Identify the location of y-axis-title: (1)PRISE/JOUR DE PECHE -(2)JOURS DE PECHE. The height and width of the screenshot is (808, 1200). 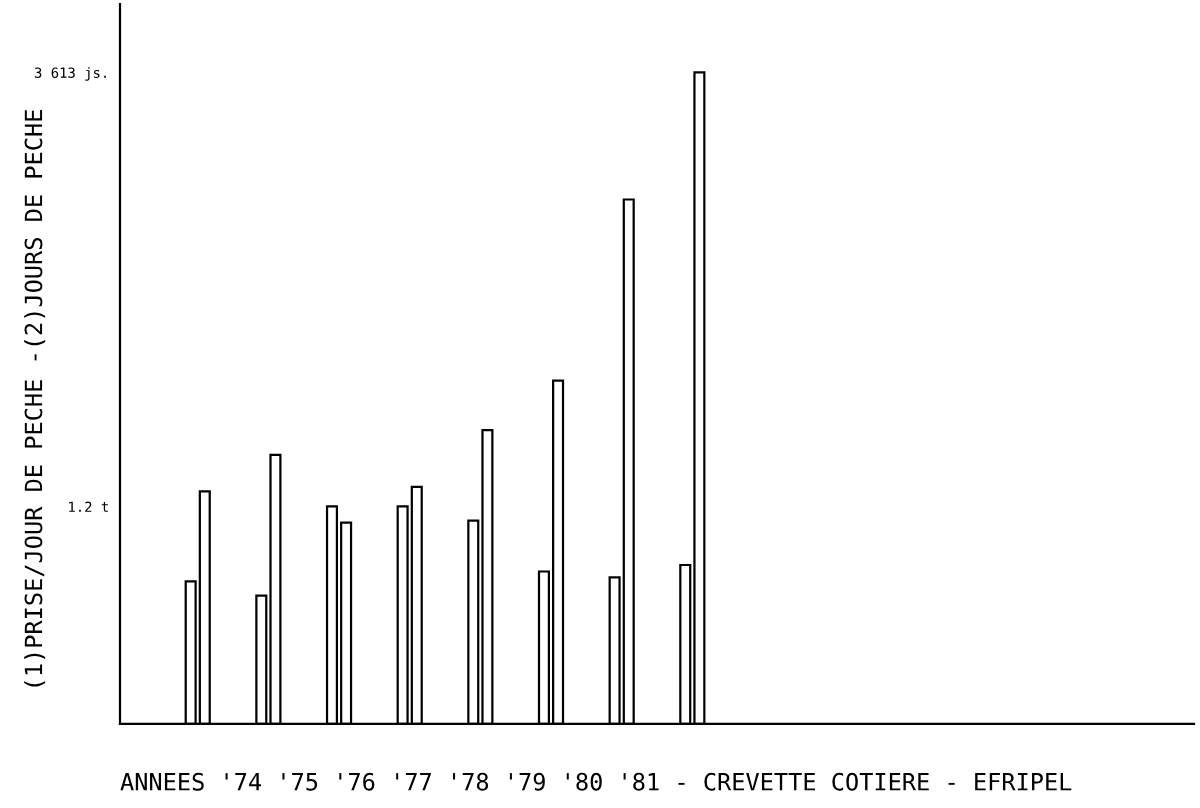
(35, 398).